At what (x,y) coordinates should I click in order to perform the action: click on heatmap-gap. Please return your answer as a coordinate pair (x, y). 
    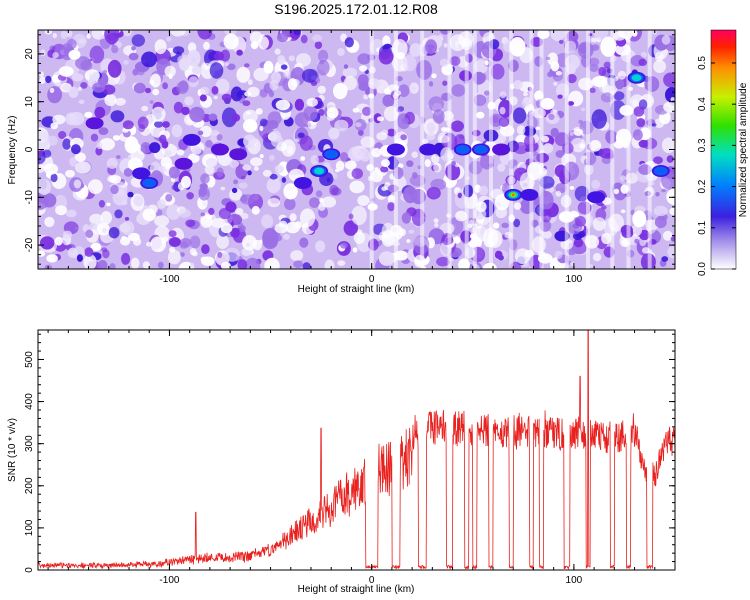
    Looking at the image, I should click on (449, 149).